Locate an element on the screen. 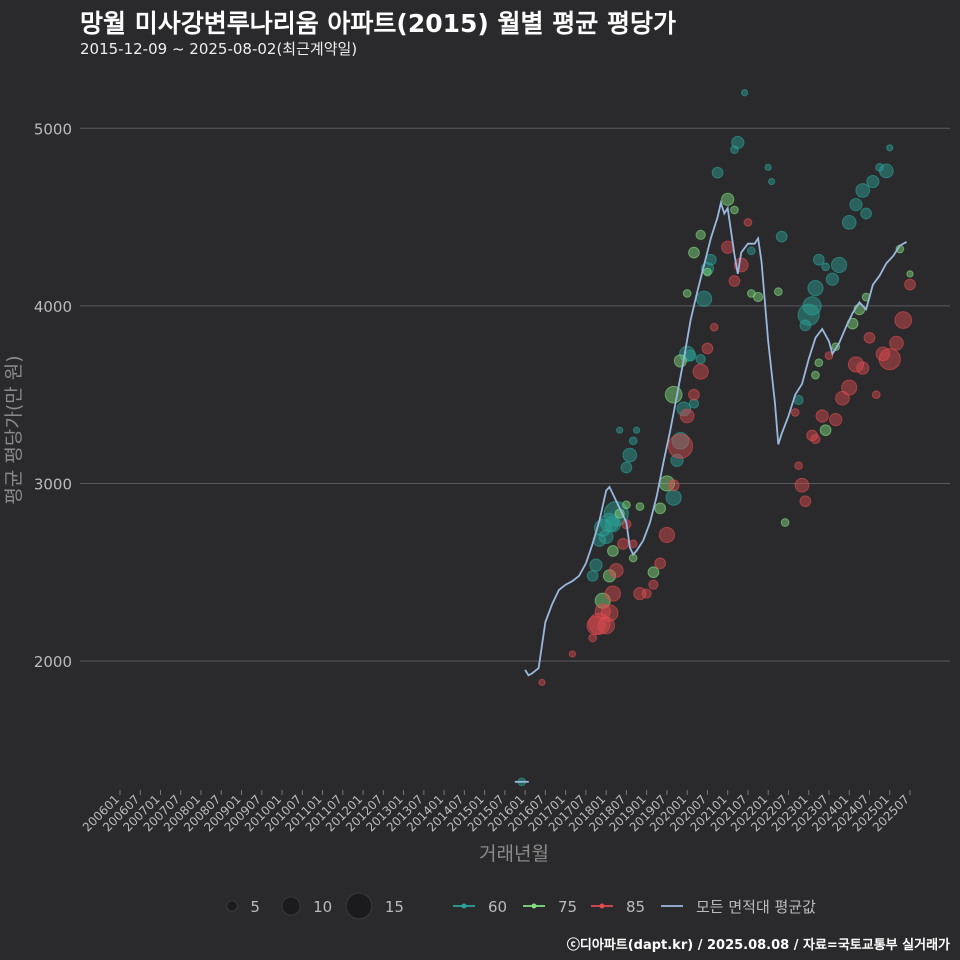 This screenshot has height=960, width=960. chart-title: 망월 미사강변루나리움 아파트(2015) 월별 평균 평당가 is located at coordinates (378, 23).